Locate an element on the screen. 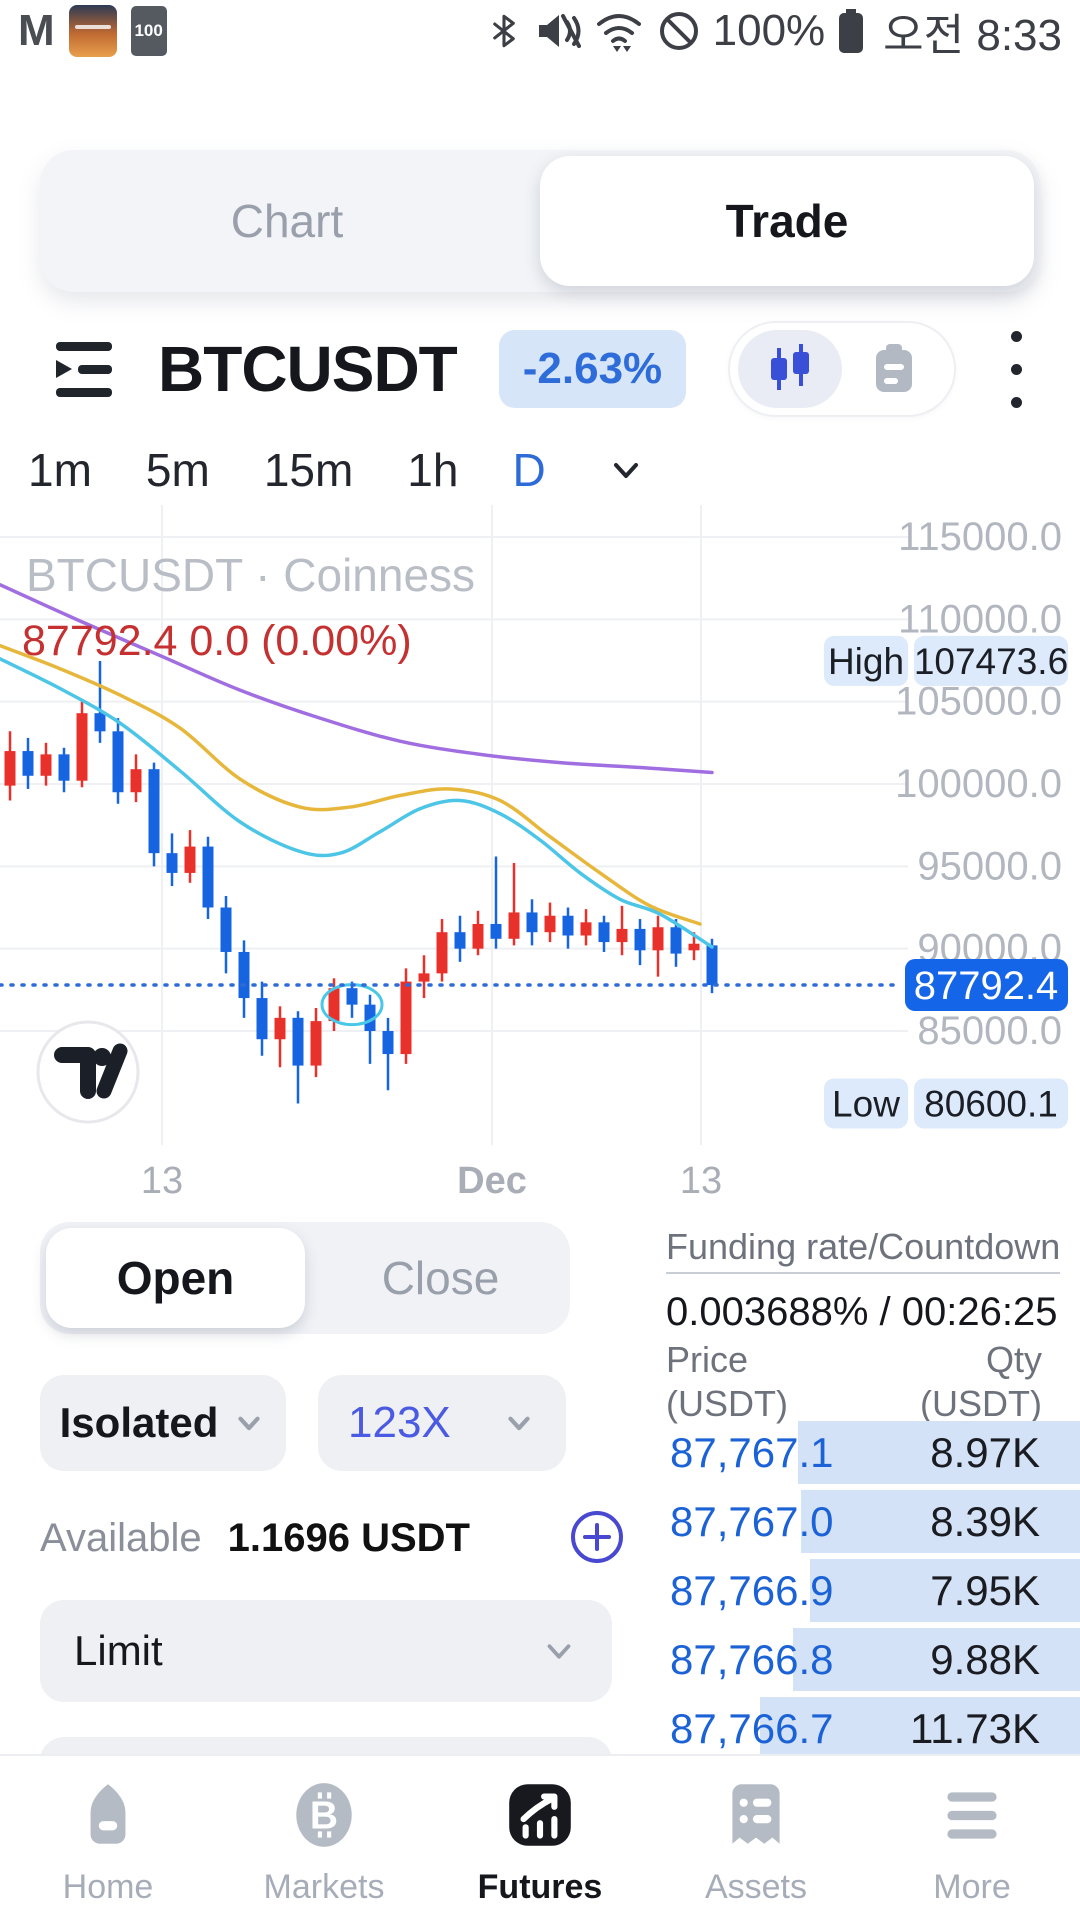 This screenshot has height=1920, width=1080. available-value: 1.1696 USDT is located at coordinates (348, 1537).